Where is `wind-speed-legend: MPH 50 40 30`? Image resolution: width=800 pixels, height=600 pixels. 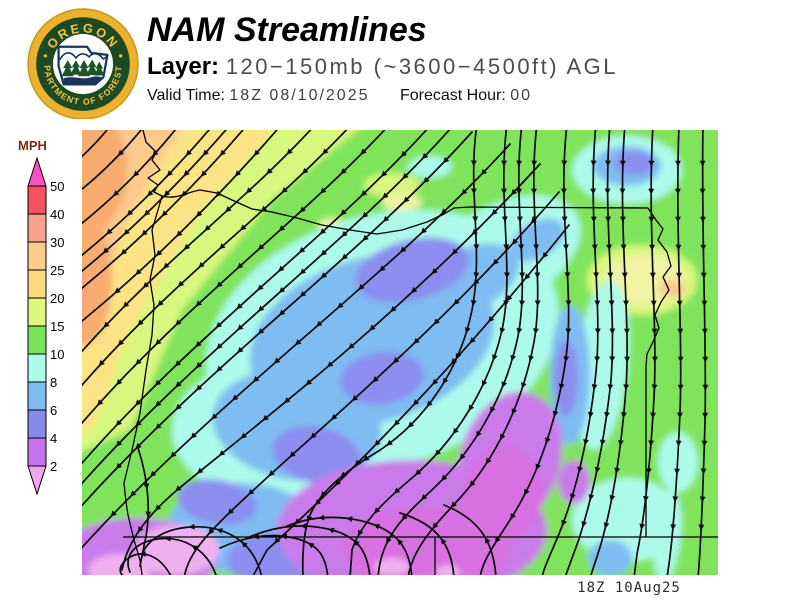
wind-speed-legend: MPH 50 40 30 is located at coordinates (41, 317).